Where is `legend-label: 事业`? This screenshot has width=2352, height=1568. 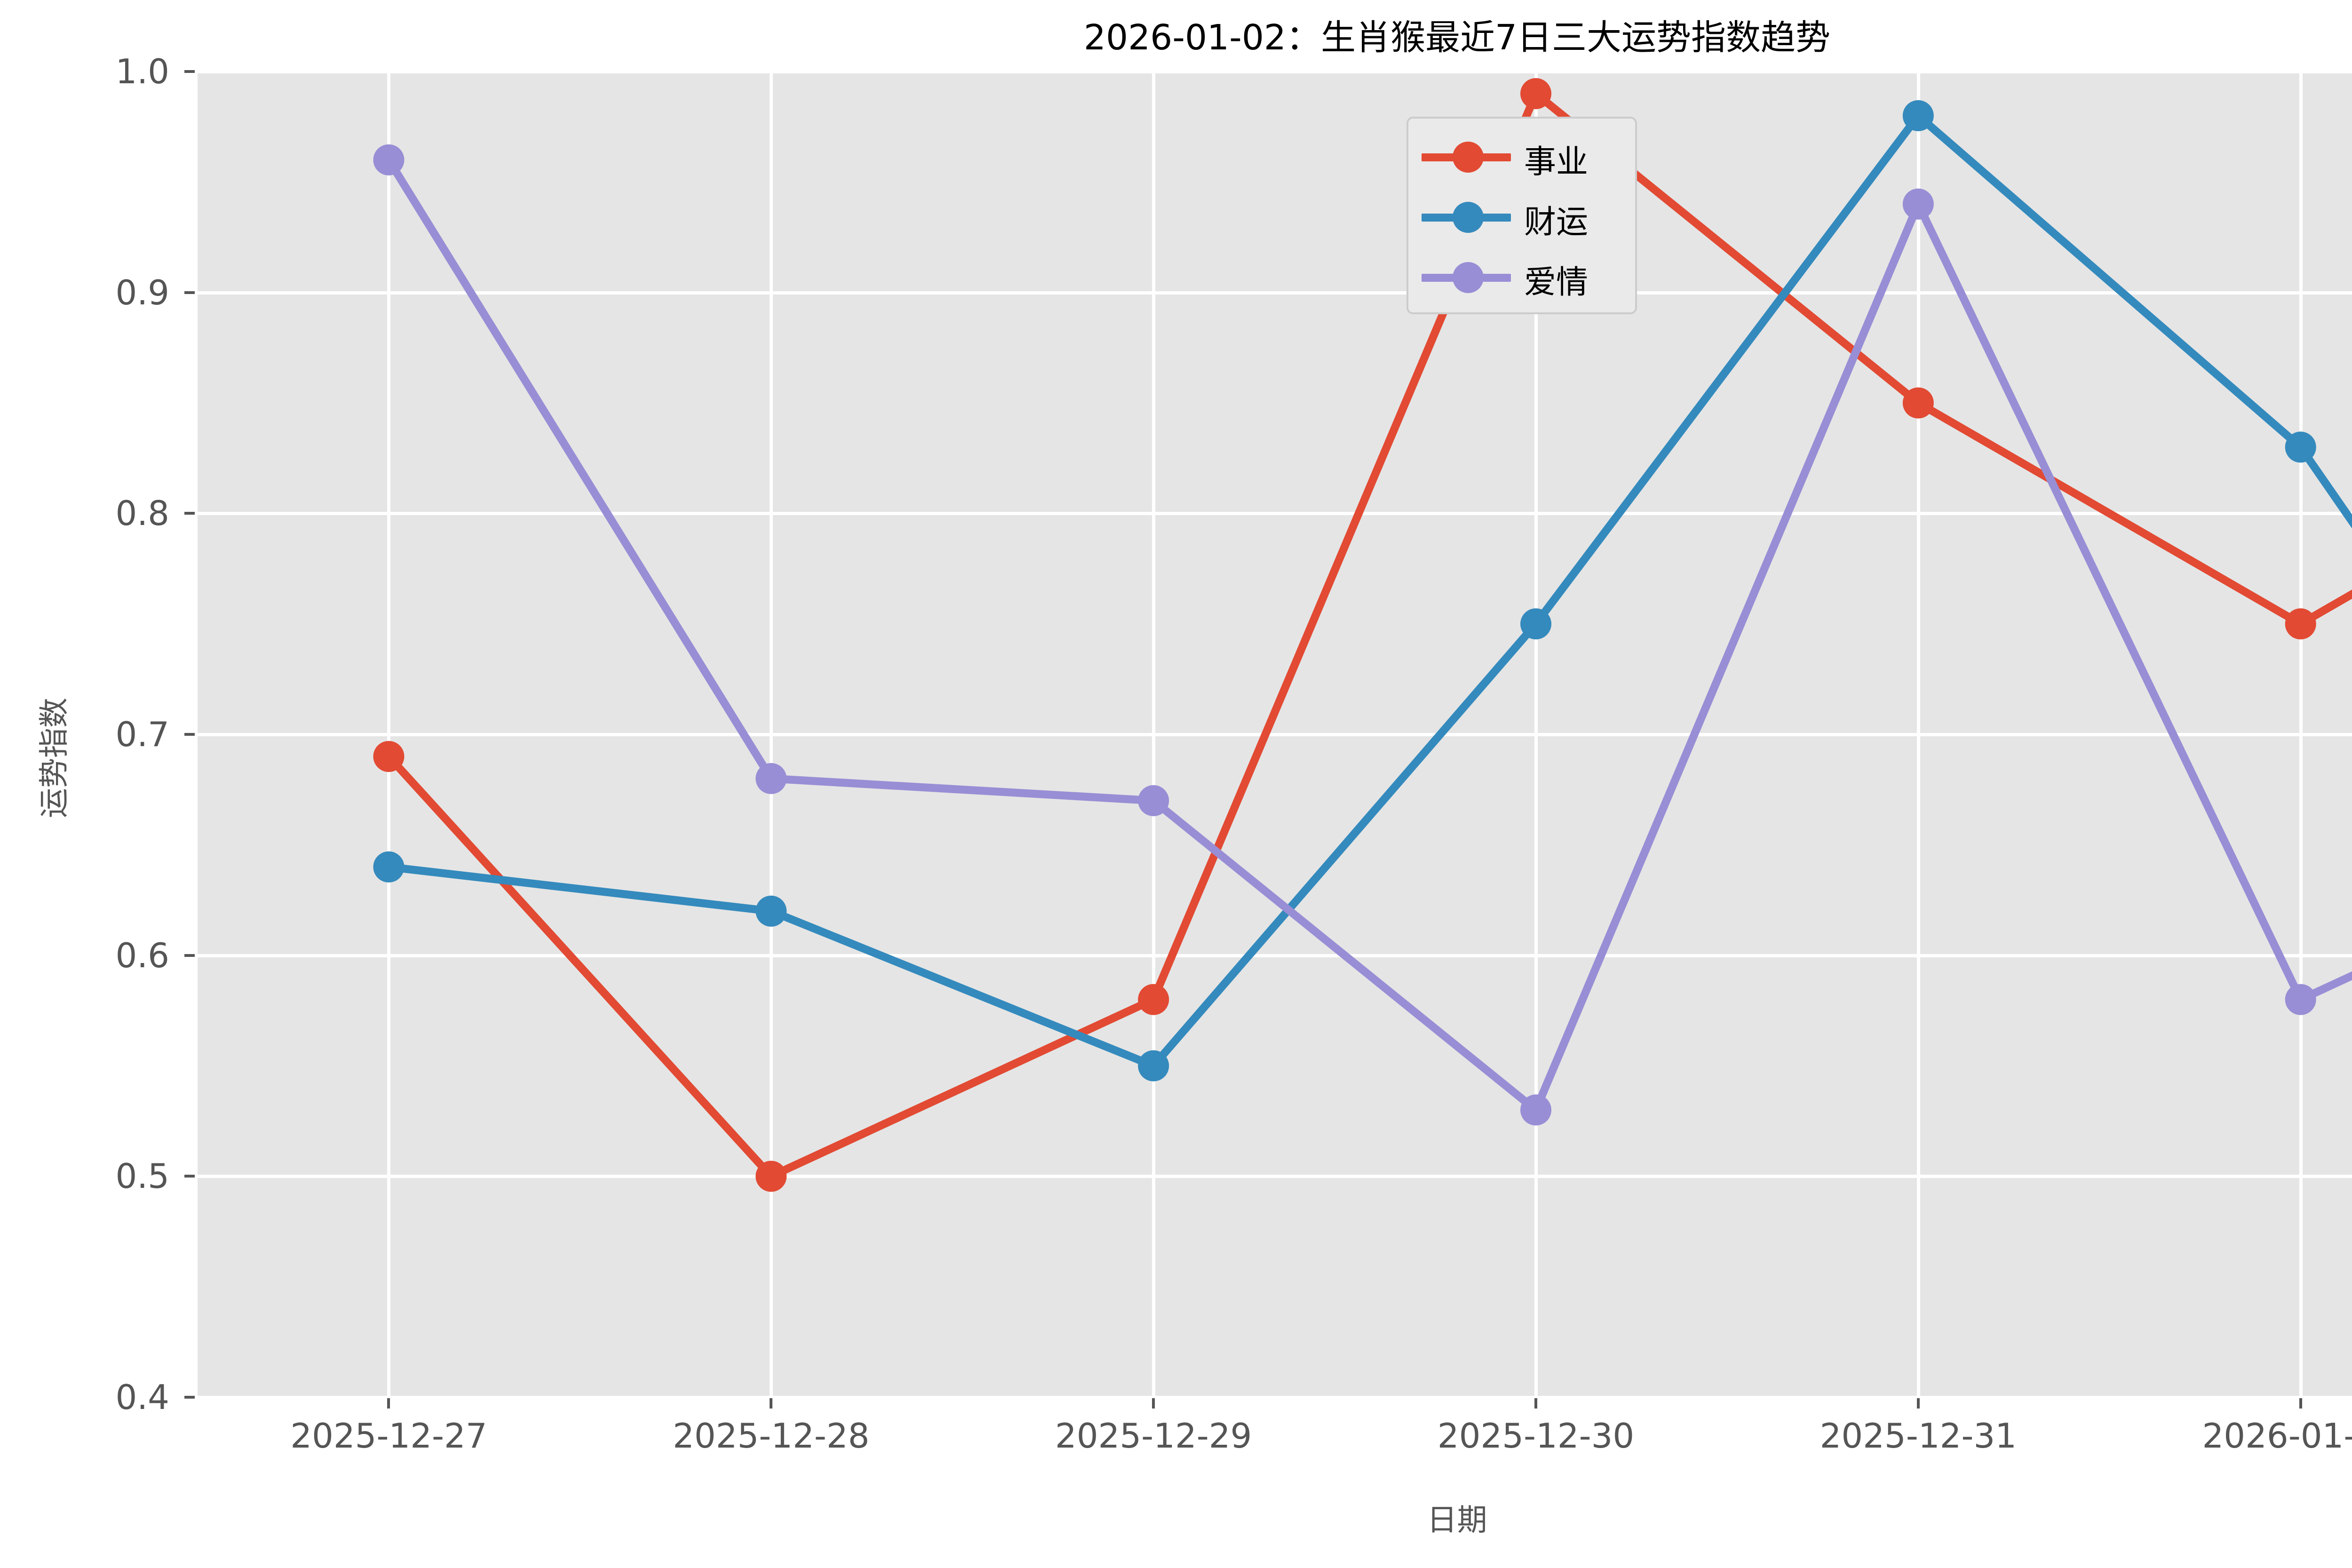
legend-label: 事业 is located at coordinates (1556, 162).